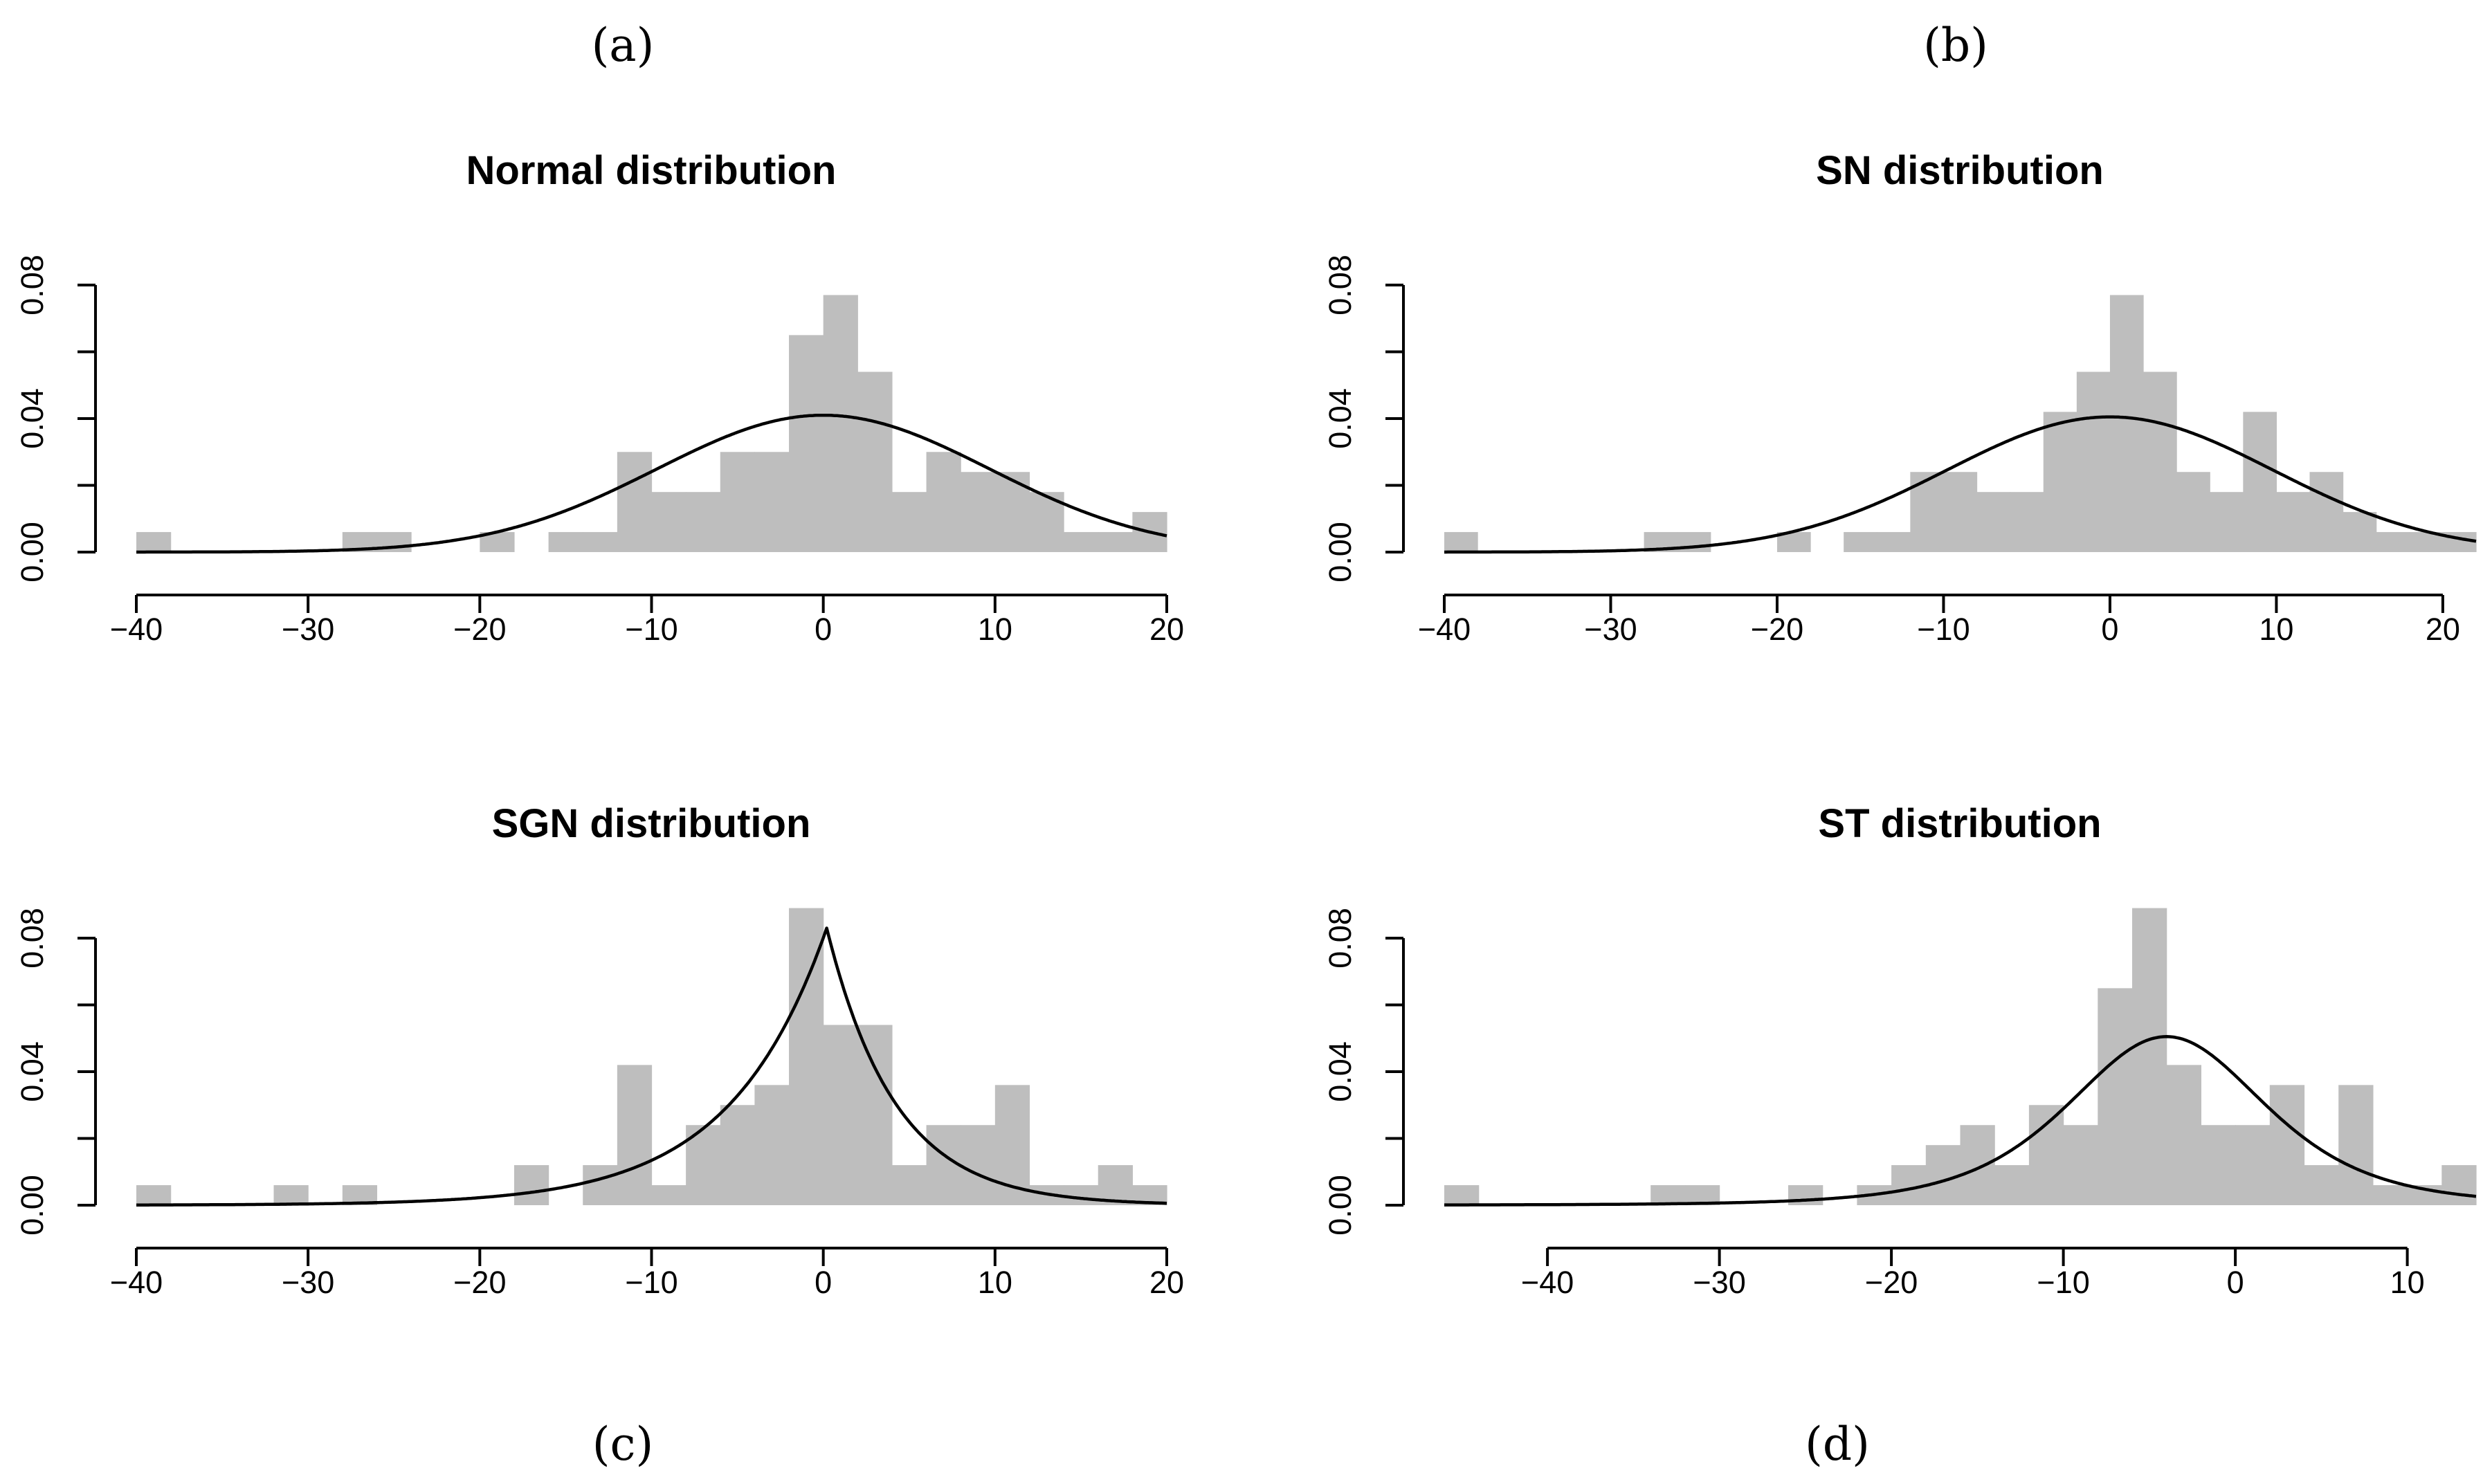  I want to click on panel-label-c: (c), so click(622, 1444).